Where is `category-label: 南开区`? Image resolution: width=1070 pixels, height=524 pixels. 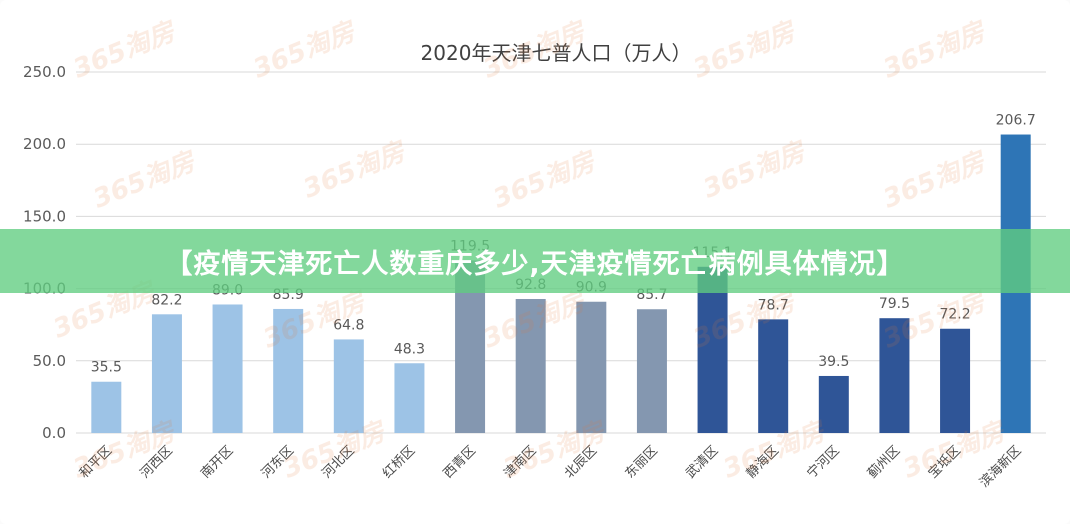
category-label: 南开区 is located at coordinates (216, 462).